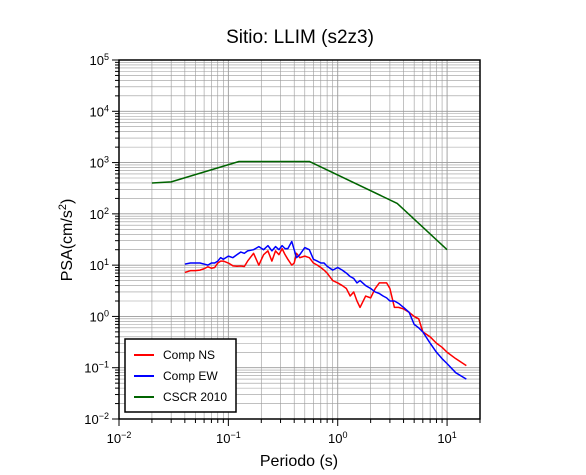 The height and width of the screenshot is (475, 586). Describe the element at coordinates (99, 111) in the screenshot. I see `y-tick-label: 10⁴` at that location.